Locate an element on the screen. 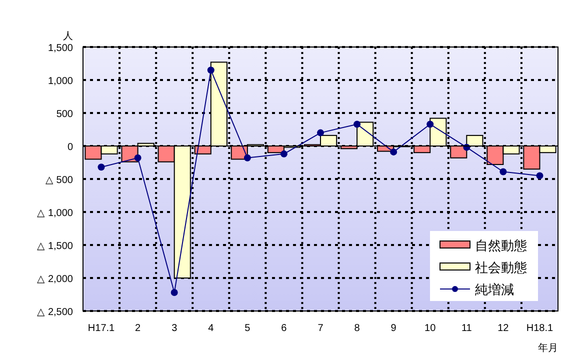  y-tick-label: △ 1,500 is located at coordinates (55, 246).